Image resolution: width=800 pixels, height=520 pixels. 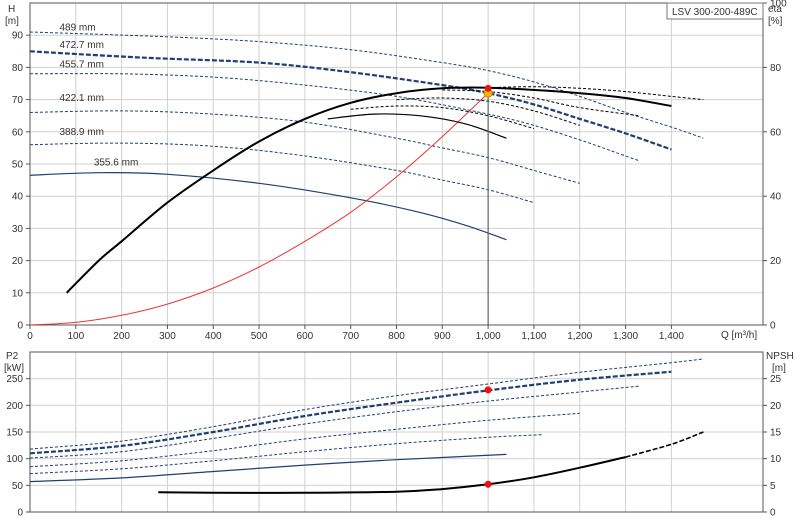 What do you see at coordinates (11, 9) in the screenshot?
I see `head-axis-label: H` at bounding box center [11, 9].